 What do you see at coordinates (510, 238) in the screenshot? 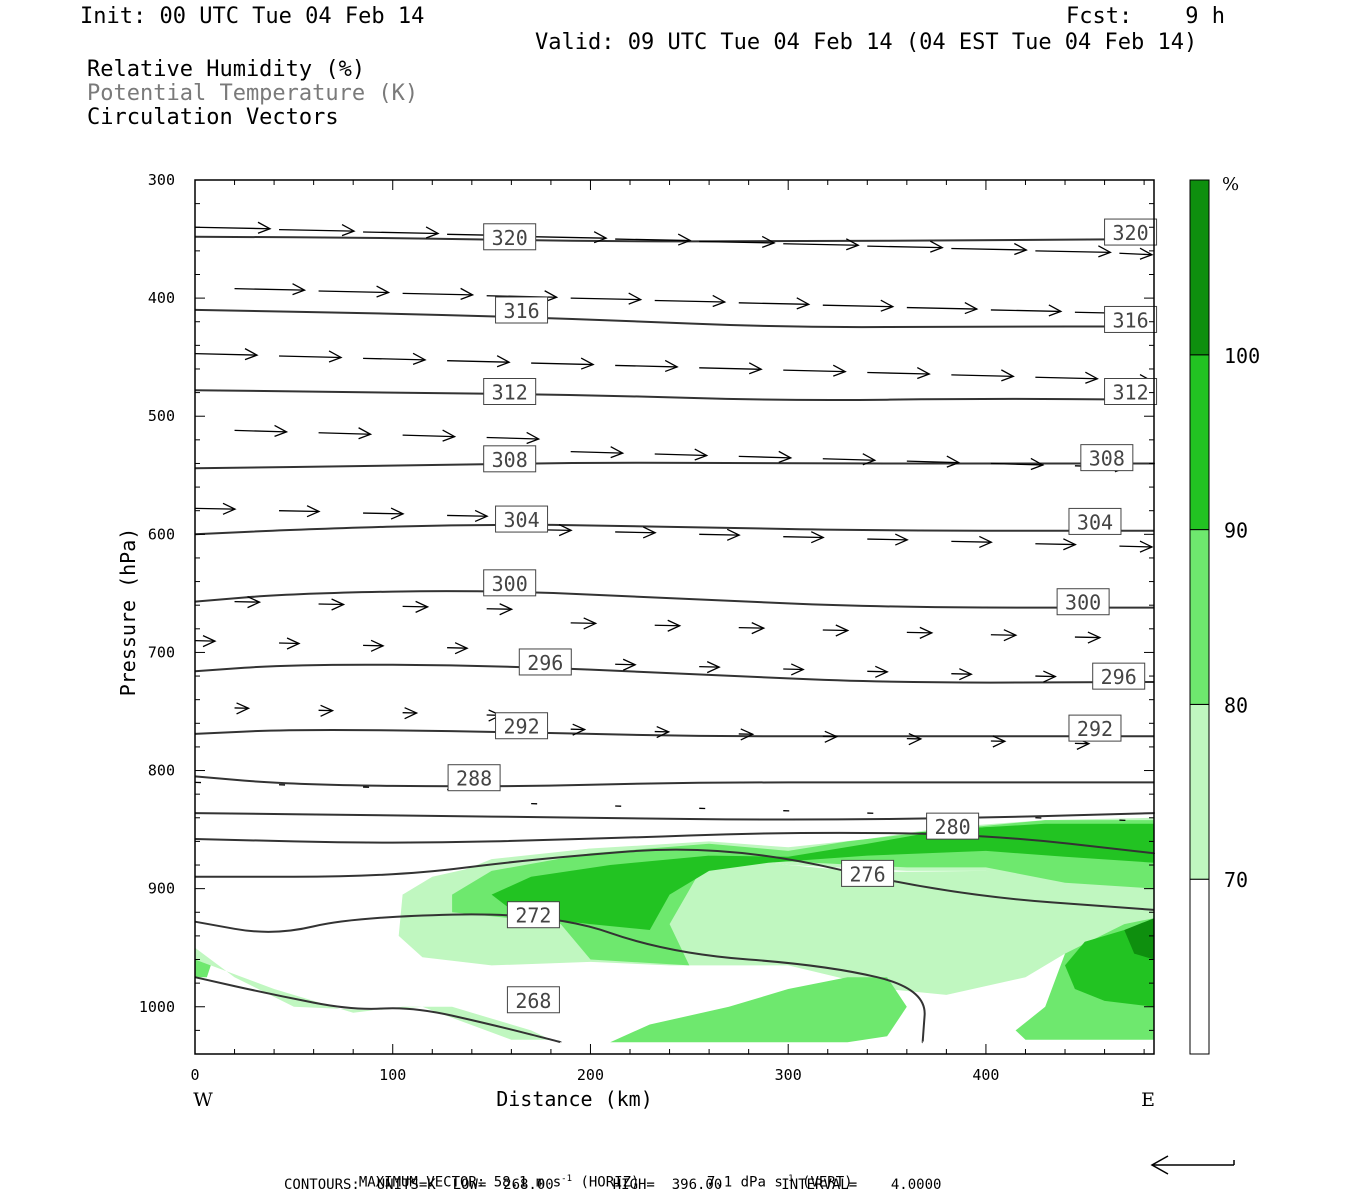
I see `contour-label-320: 320` at bounding box center [510, 238].